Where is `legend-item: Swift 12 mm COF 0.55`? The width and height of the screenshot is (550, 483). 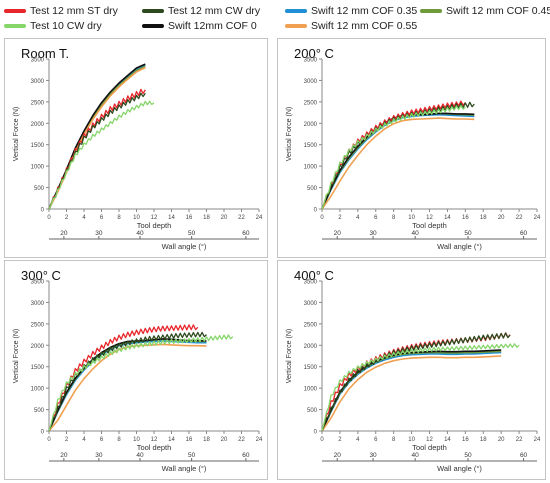
legend-item: Swift 12 mm COF 0.55 is located at coordinates (351, 26).